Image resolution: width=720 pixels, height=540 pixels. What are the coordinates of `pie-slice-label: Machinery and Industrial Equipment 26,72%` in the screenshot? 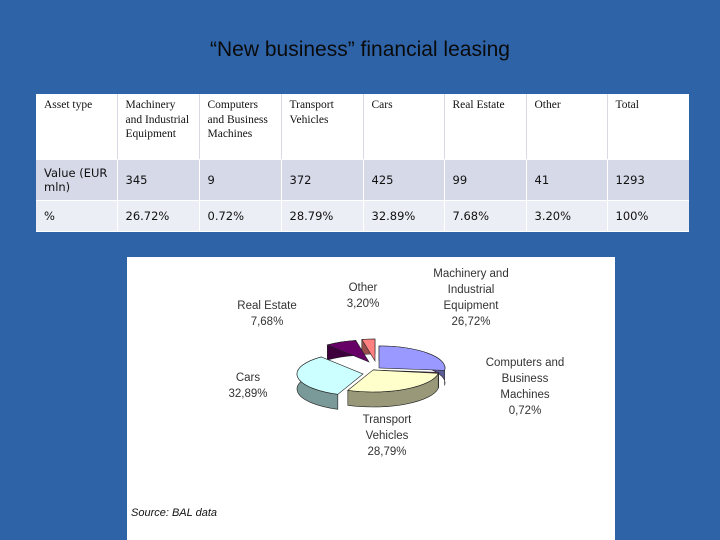 It's located at (470, 298).